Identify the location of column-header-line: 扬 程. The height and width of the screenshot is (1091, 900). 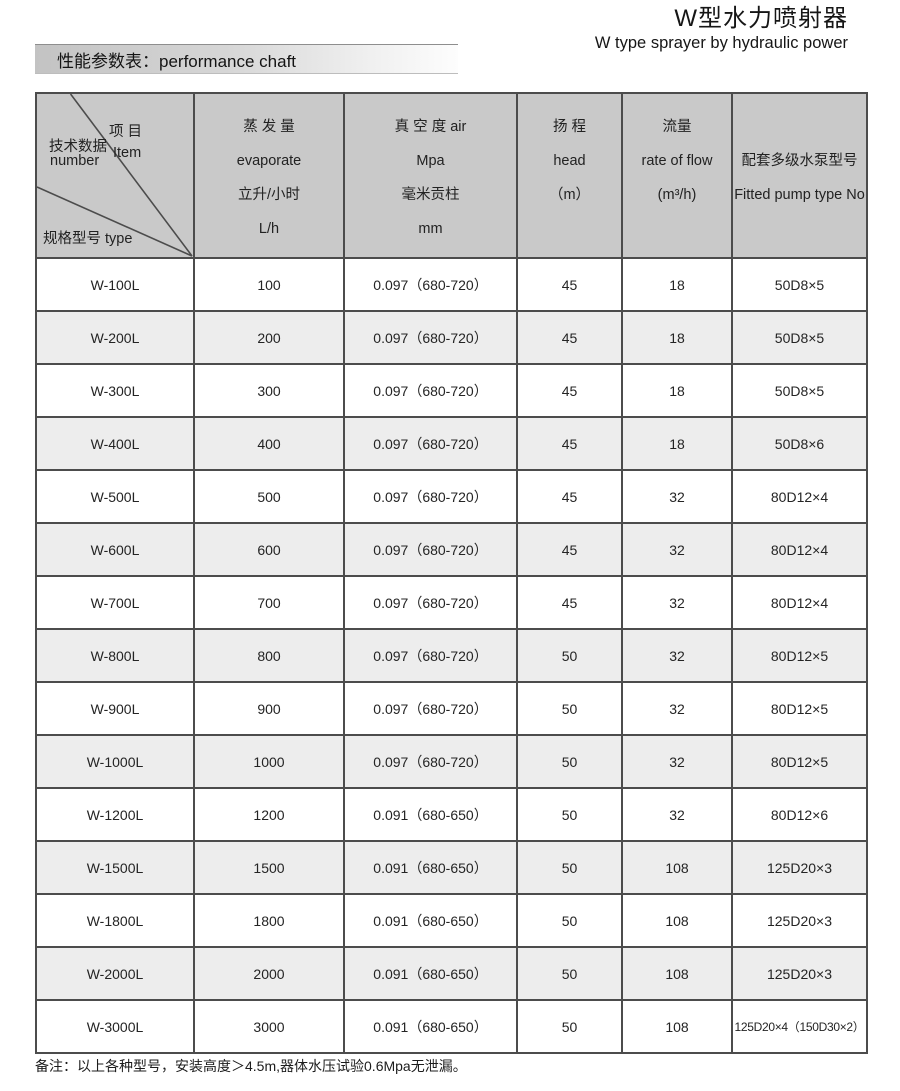
(569, 127).